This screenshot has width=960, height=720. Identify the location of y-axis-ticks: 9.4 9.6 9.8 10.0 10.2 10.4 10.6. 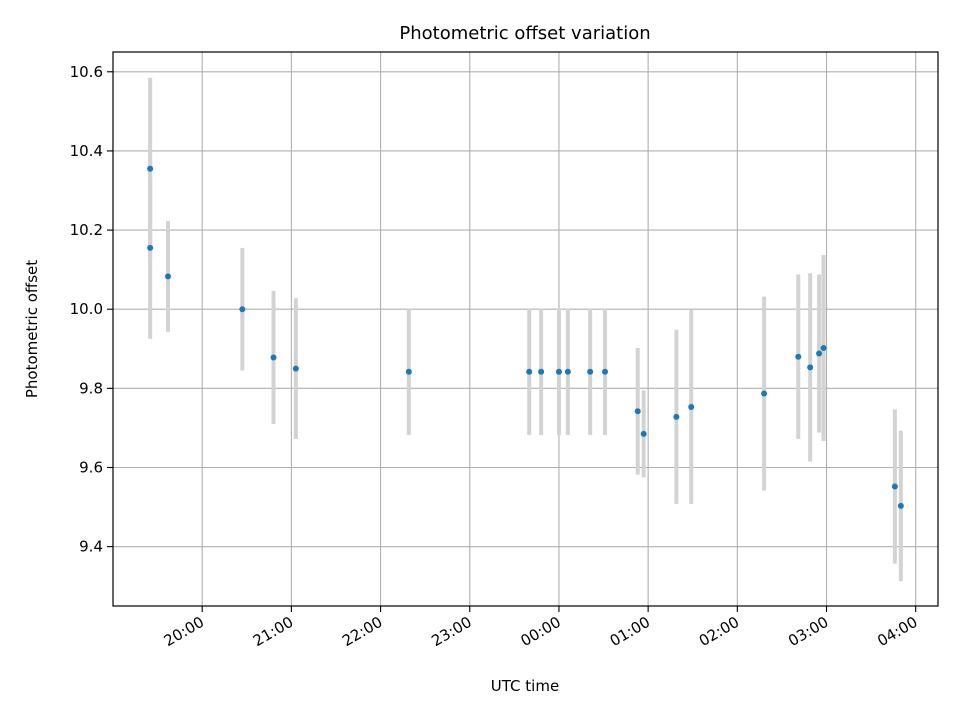
(91, 309).